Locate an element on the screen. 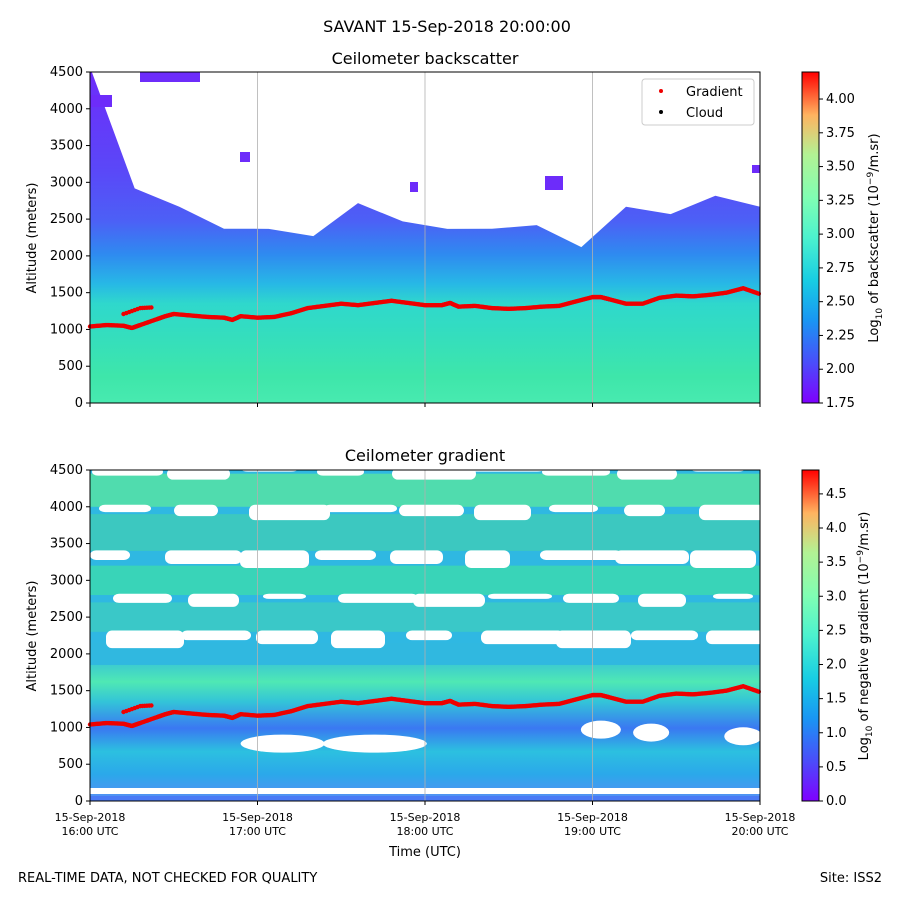  y-tick-label: 2500 is located at coordinates (66, 617).